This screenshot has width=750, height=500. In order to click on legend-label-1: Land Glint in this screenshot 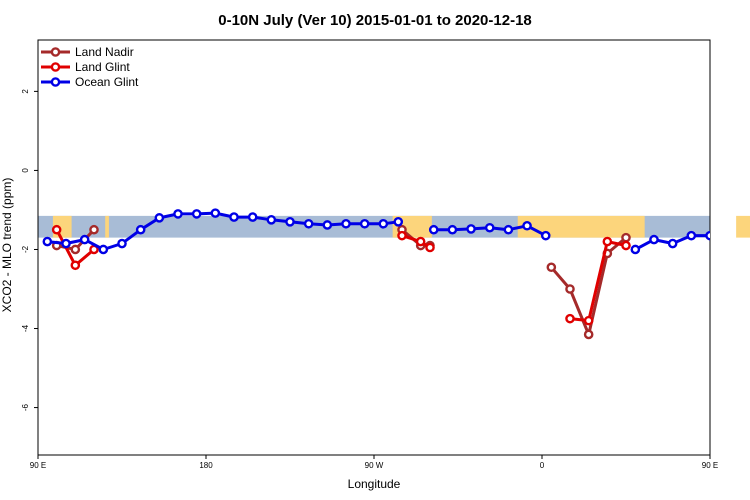, I will do `click(102, 67)`.